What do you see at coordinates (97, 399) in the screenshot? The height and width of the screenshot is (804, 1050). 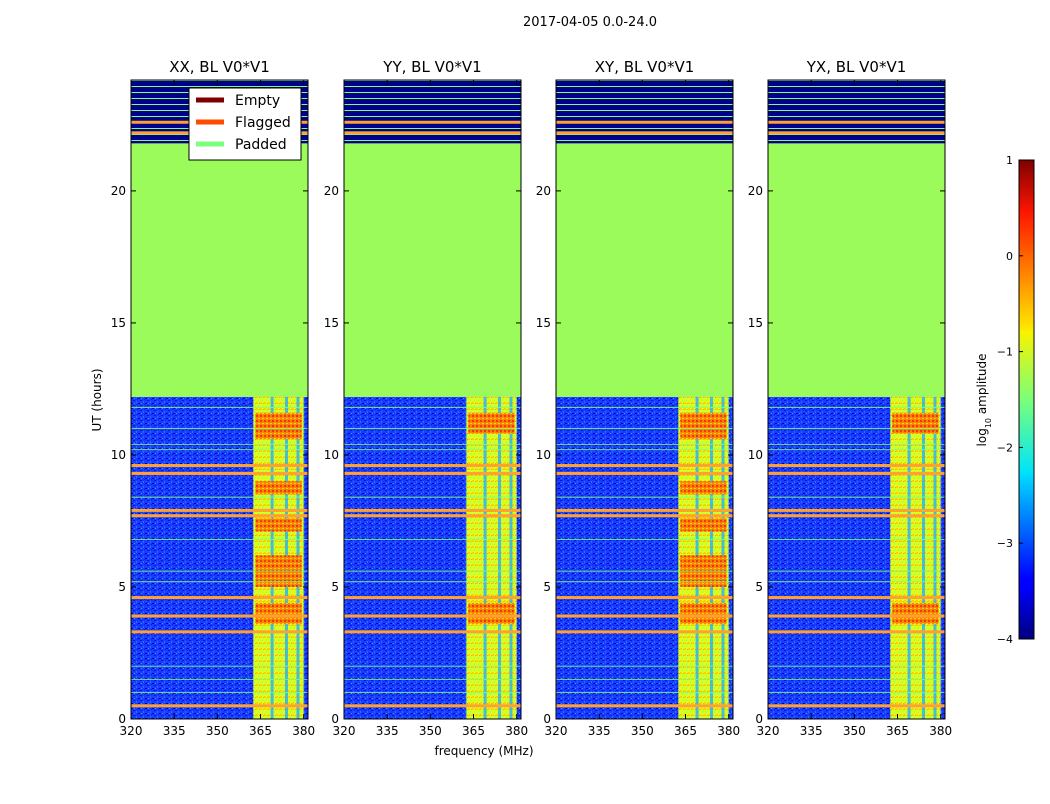 I see `y-axis-label: UT (hours)` at bounding box center [97, 399].